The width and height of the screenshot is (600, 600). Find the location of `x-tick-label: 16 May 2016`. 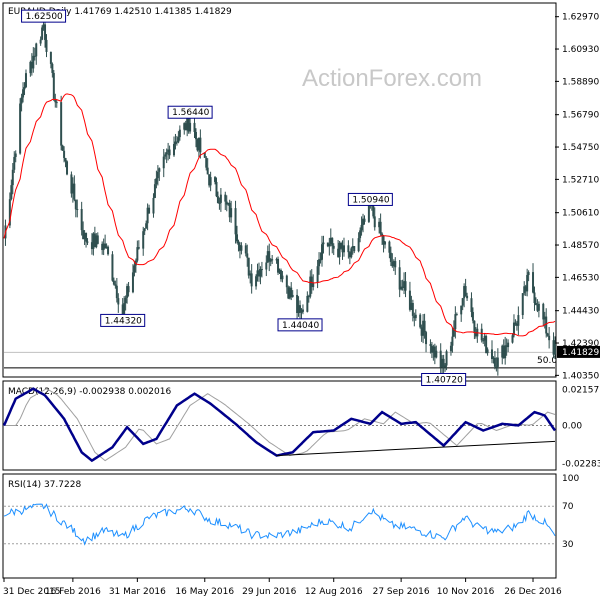

x-tick-label: 16 May 2016 is located at coordinates (204, 592).